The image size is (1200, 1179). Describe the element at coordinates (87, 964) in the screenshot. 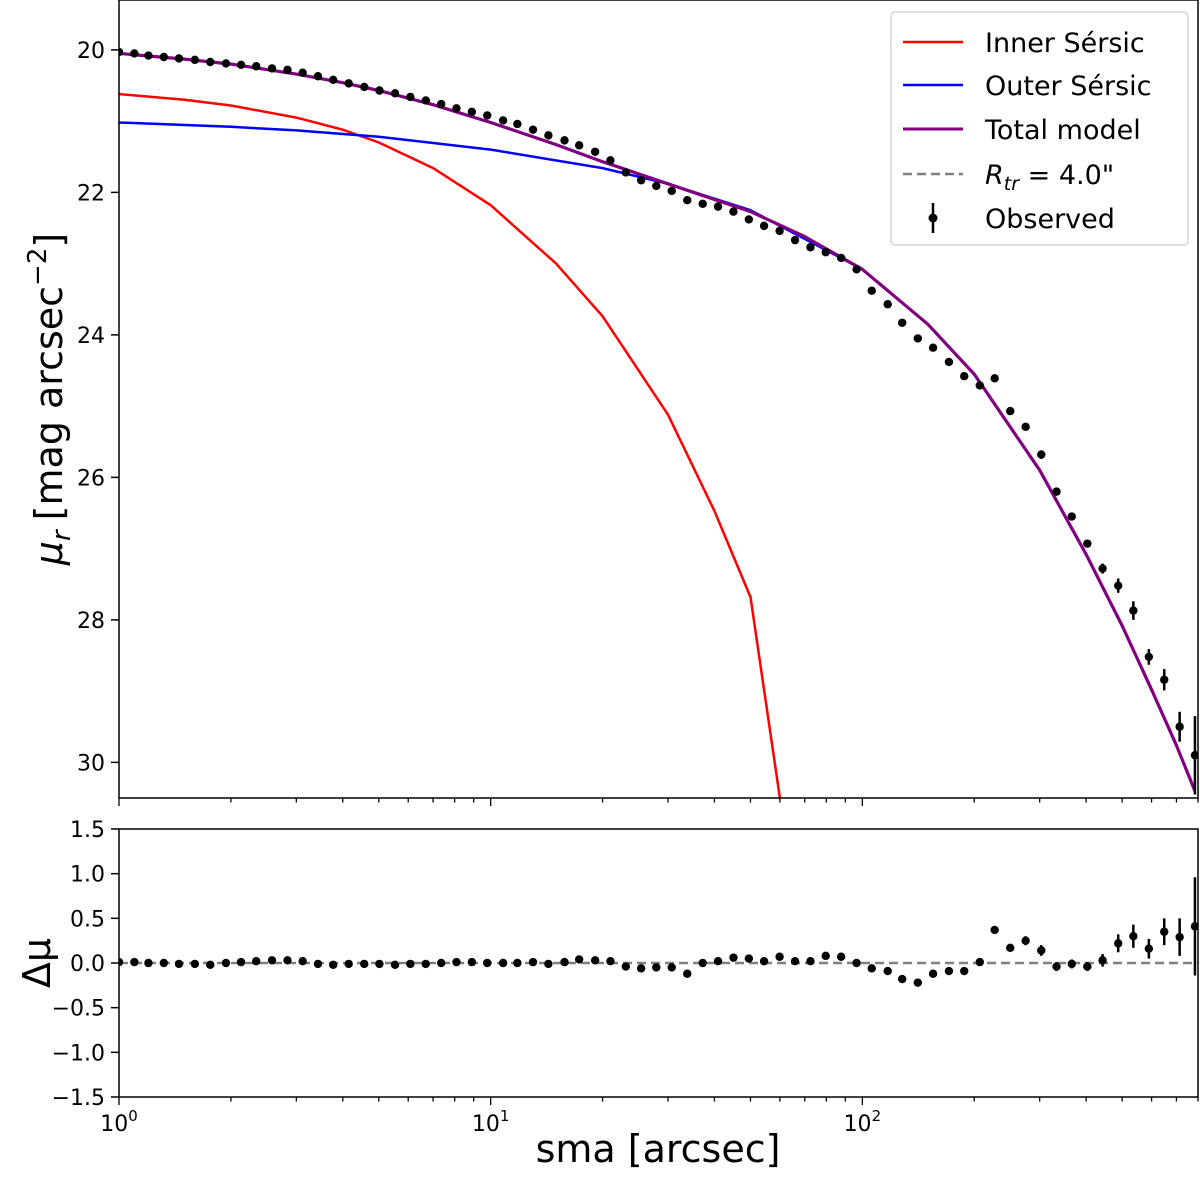

I see `bottom-y-tick-label: 0.0` at that location.